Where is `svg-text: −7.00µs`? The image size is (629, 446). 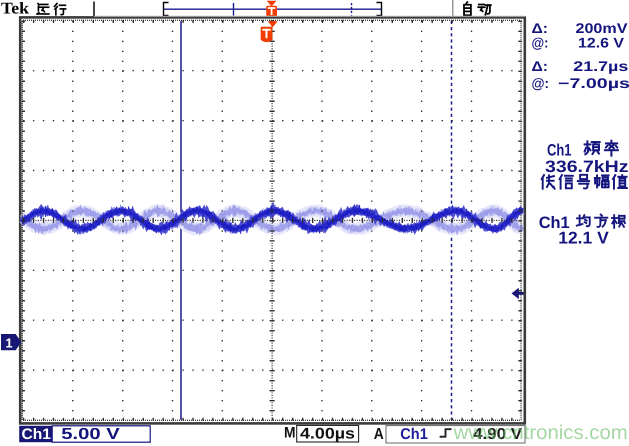
svg-text: −7.00µs is located at coordinates (593, 83).